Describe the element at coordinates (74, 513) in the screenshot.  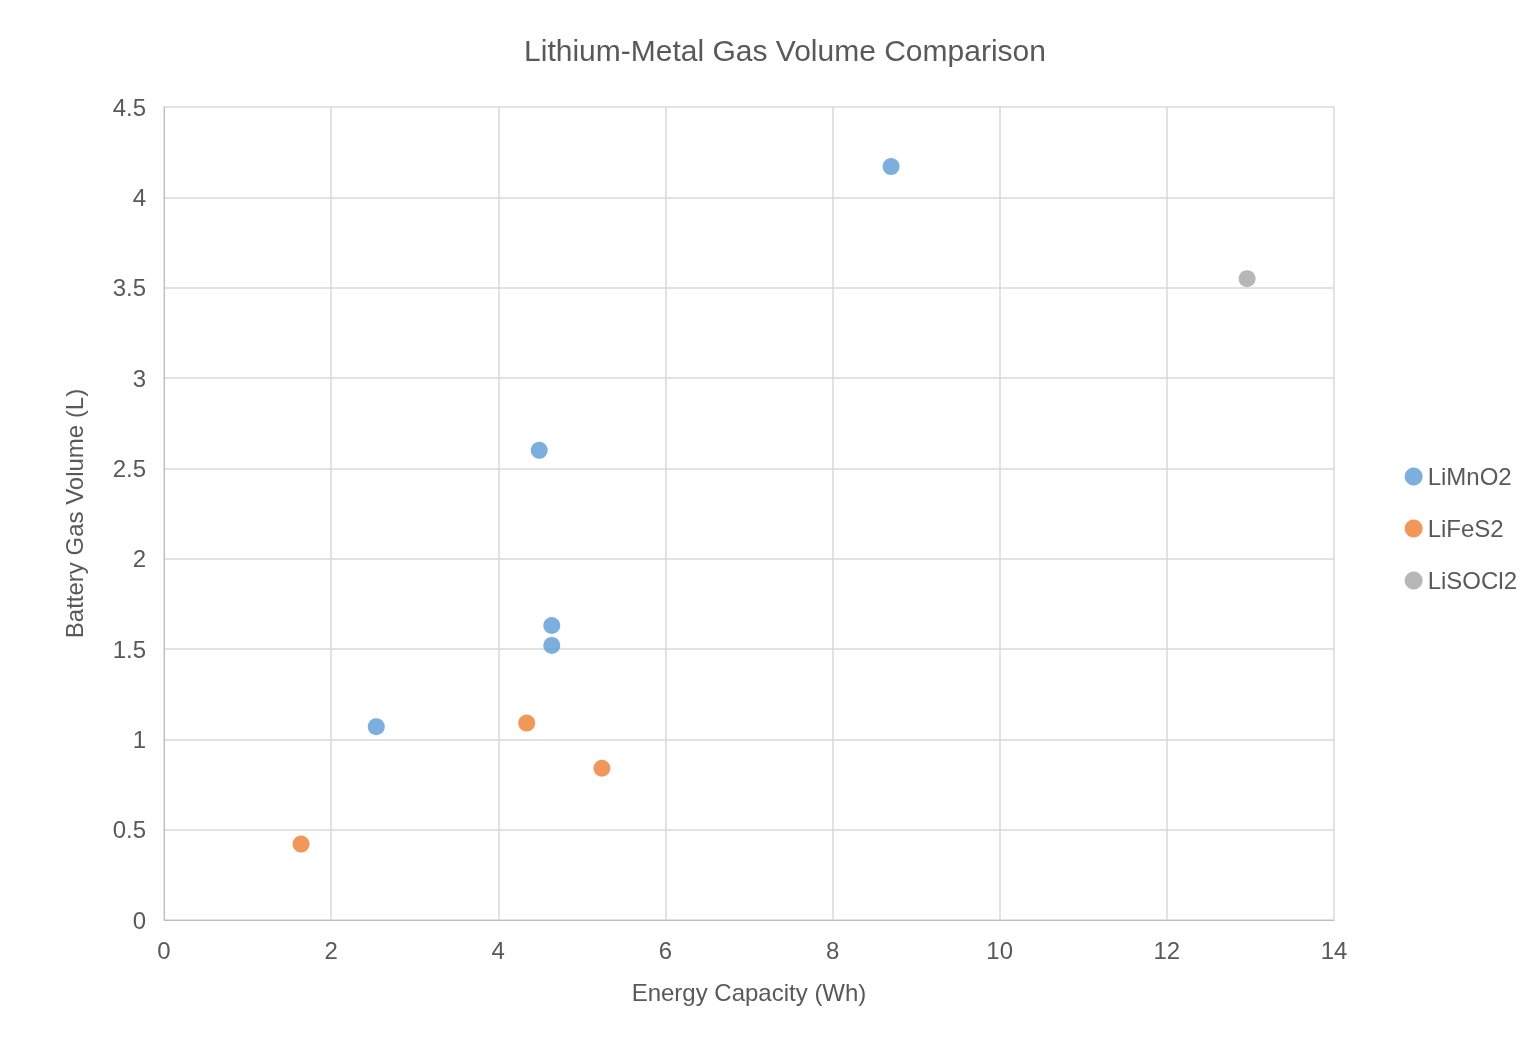
I see `y-axis-title: Battery Gas Volume (L)` at that location.